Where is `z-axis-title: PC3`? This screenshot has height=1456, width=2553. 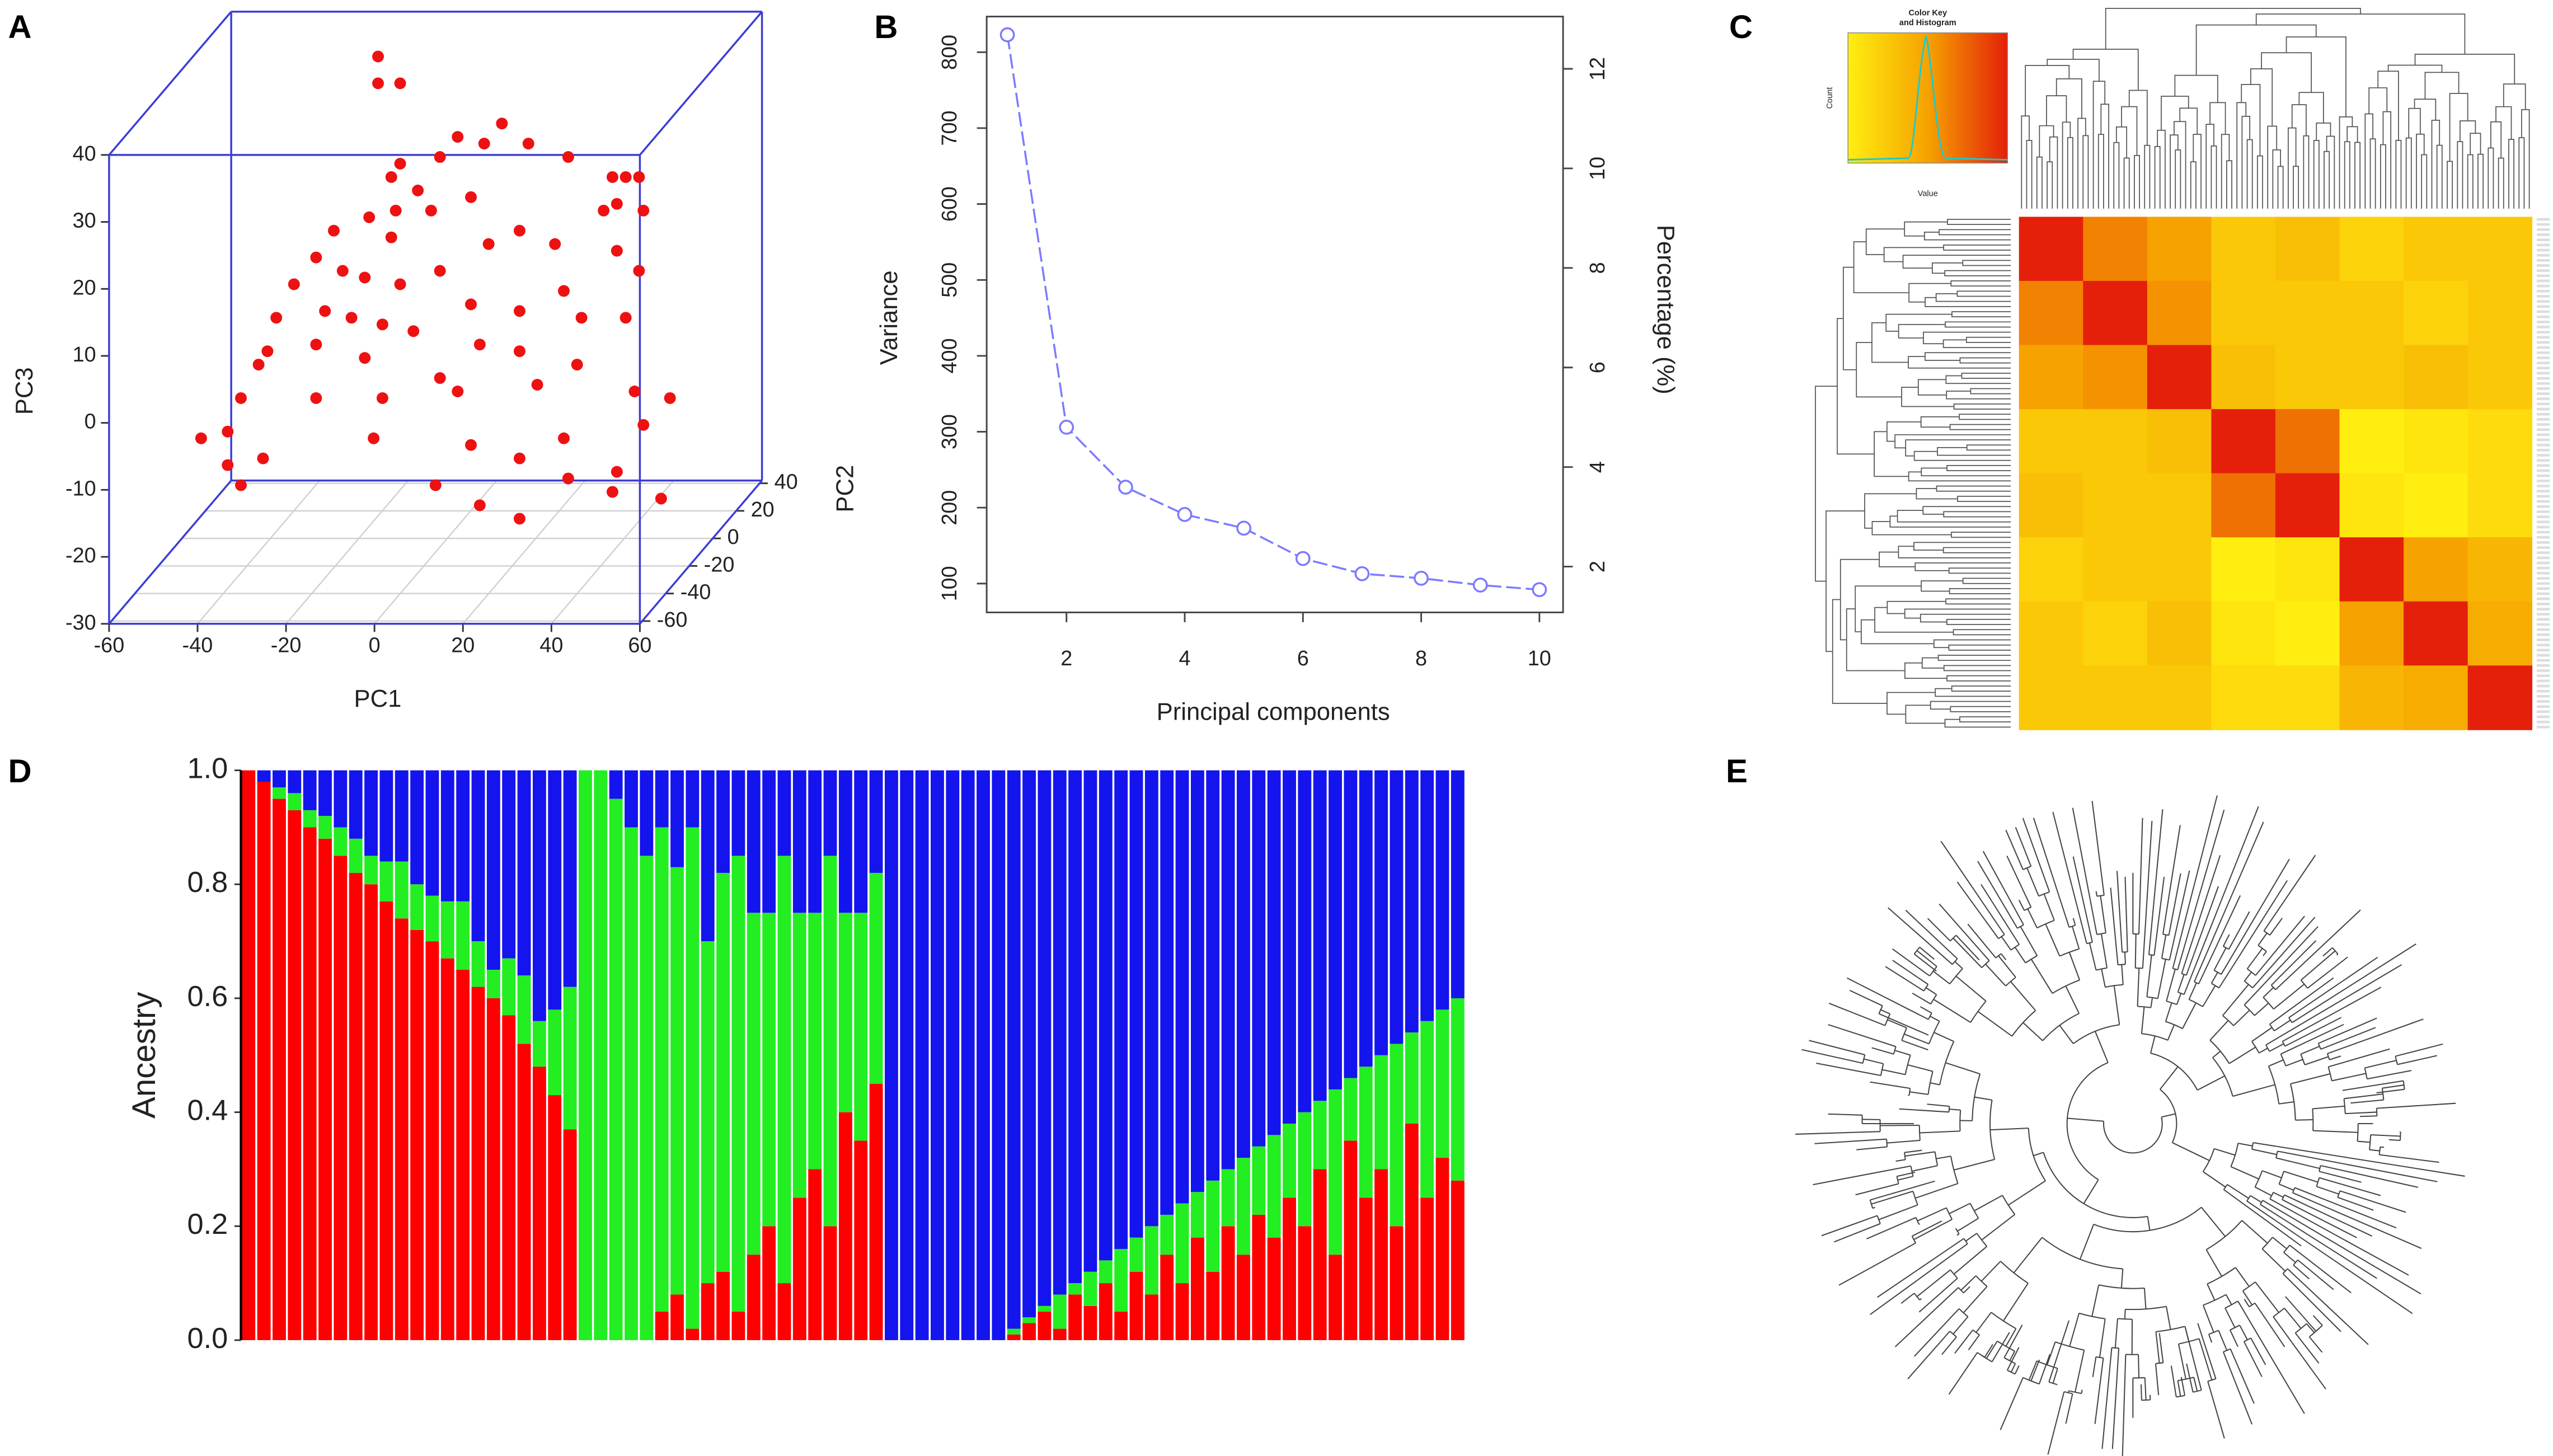
z-axis-title: PC3 is located at coordinates (24, 391).